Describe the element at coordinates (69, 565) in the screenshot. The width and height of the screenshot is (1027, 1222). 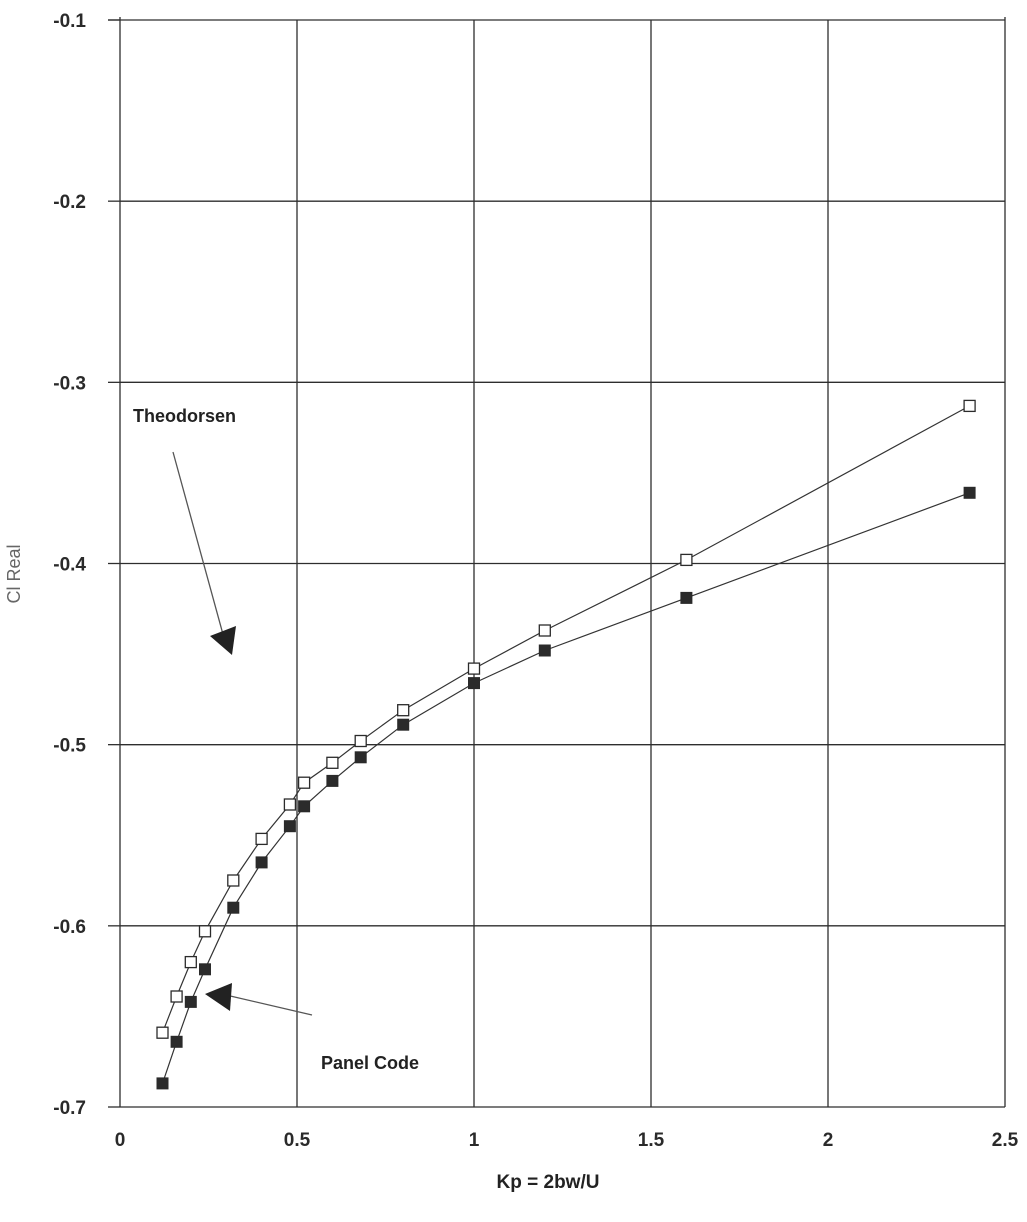
I see `y-tick-label: -0.4` at that location.